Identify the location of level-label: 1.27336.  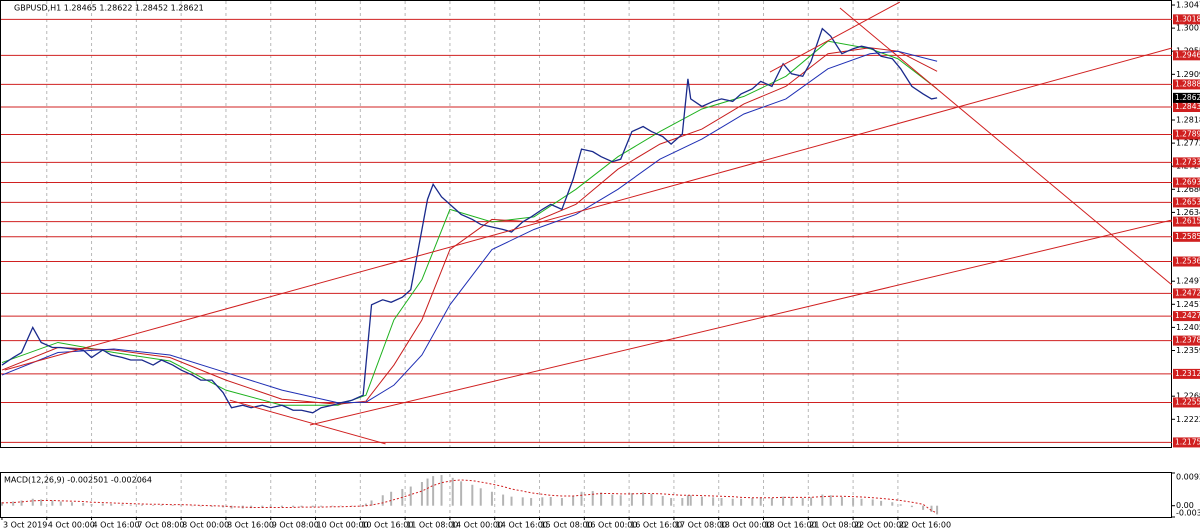
(1187, 161).